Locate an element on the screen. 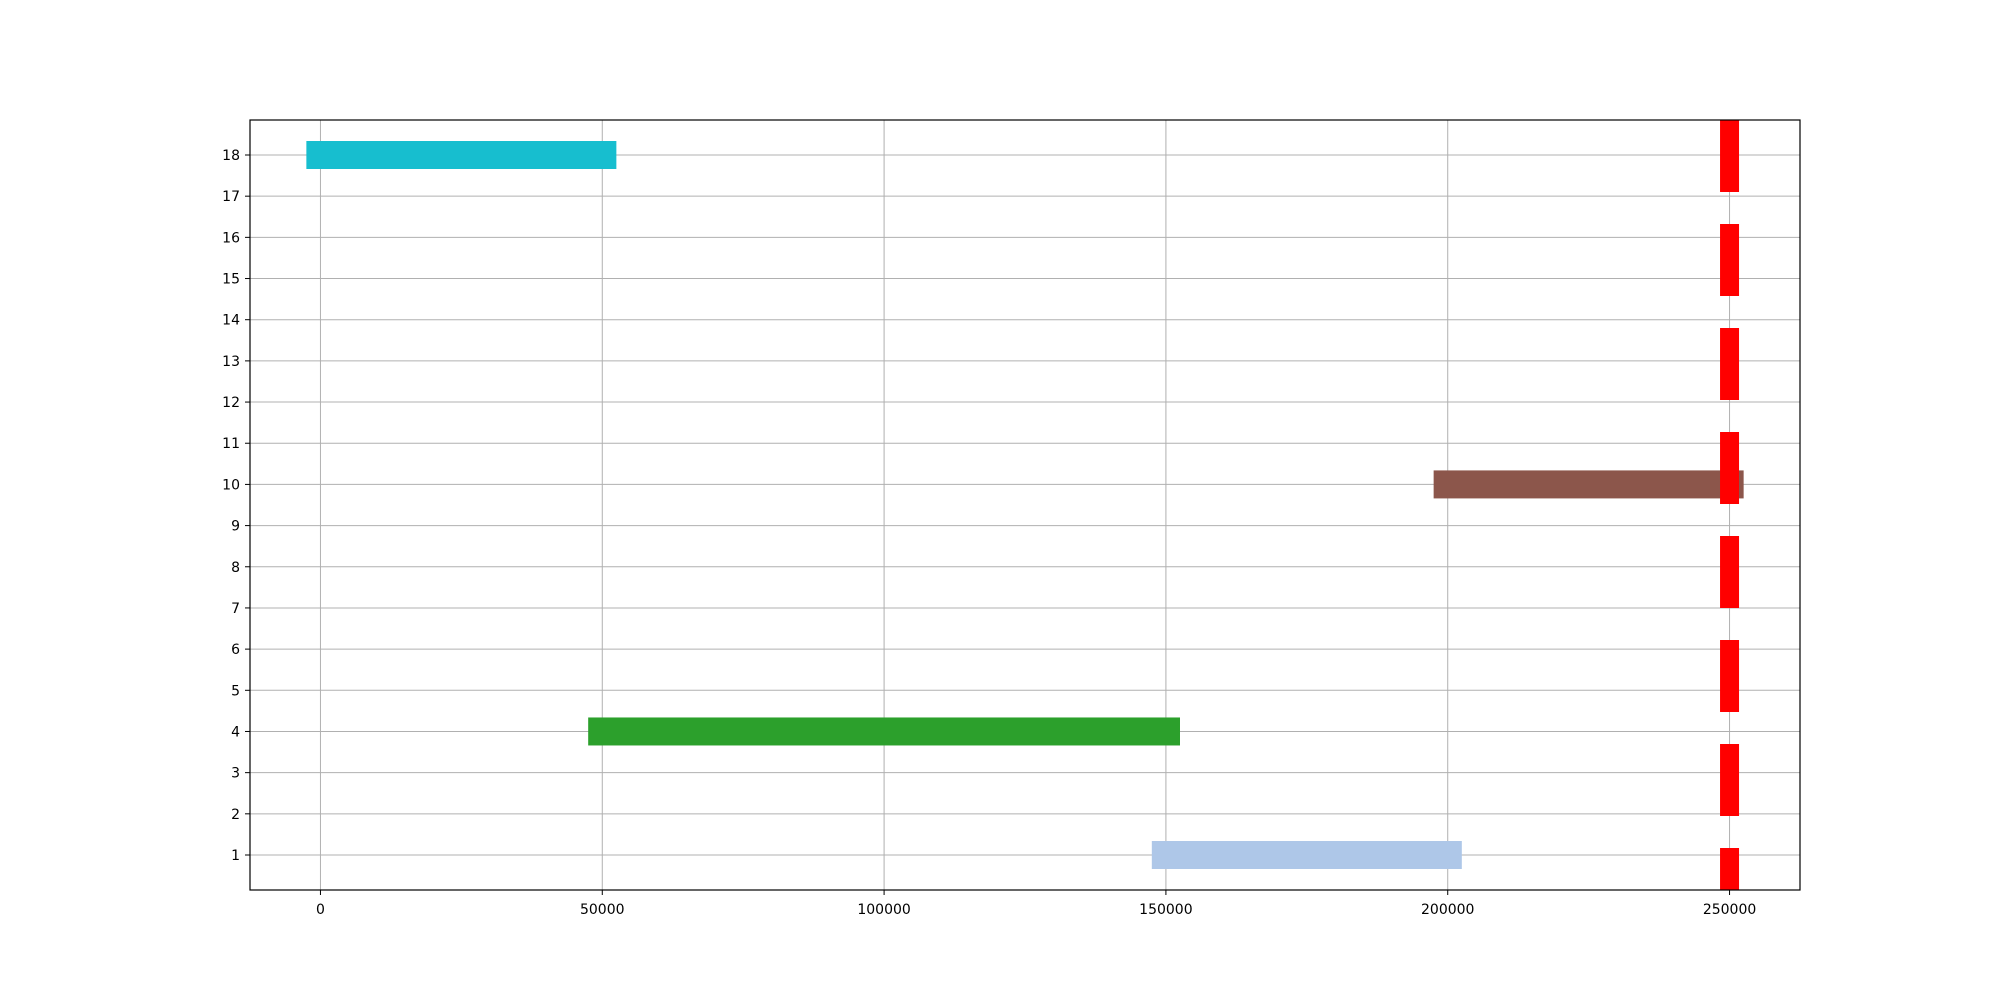  y-tick-label: 12 is located at coordinates (231, 403).